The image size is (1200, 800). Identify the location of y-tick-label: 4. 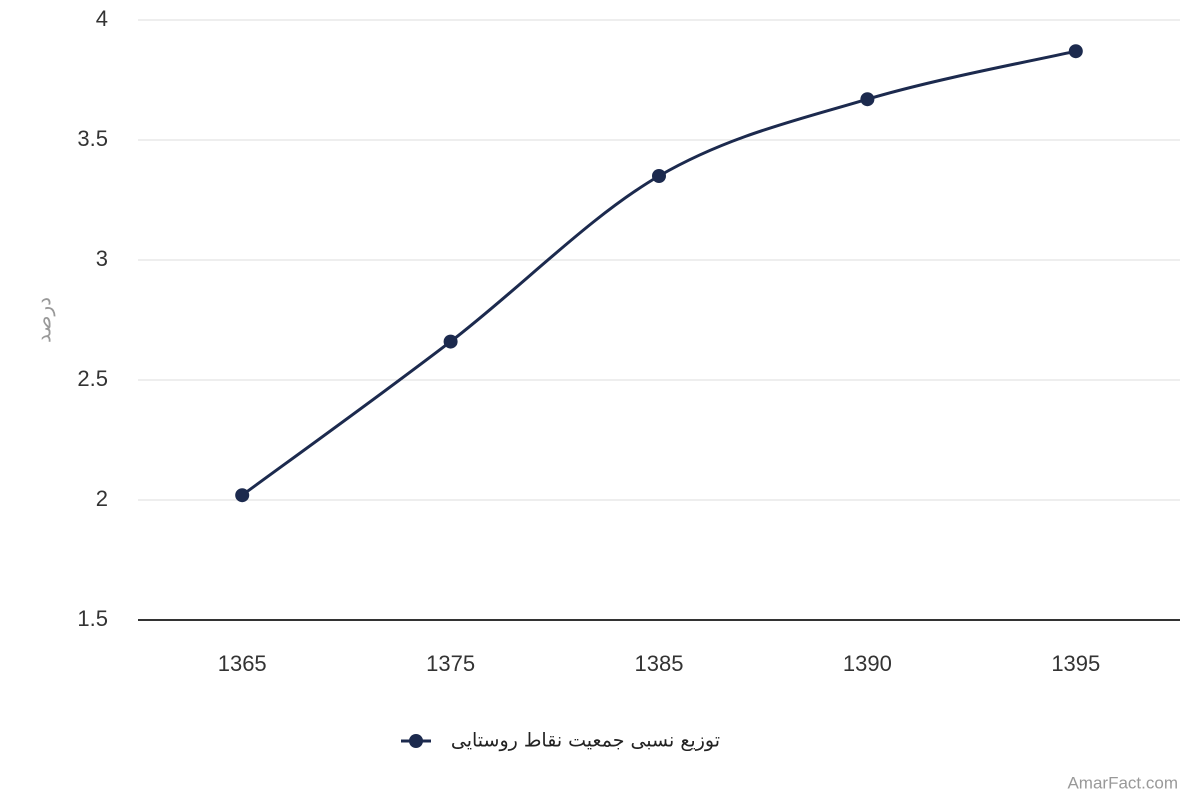
(102, 18).